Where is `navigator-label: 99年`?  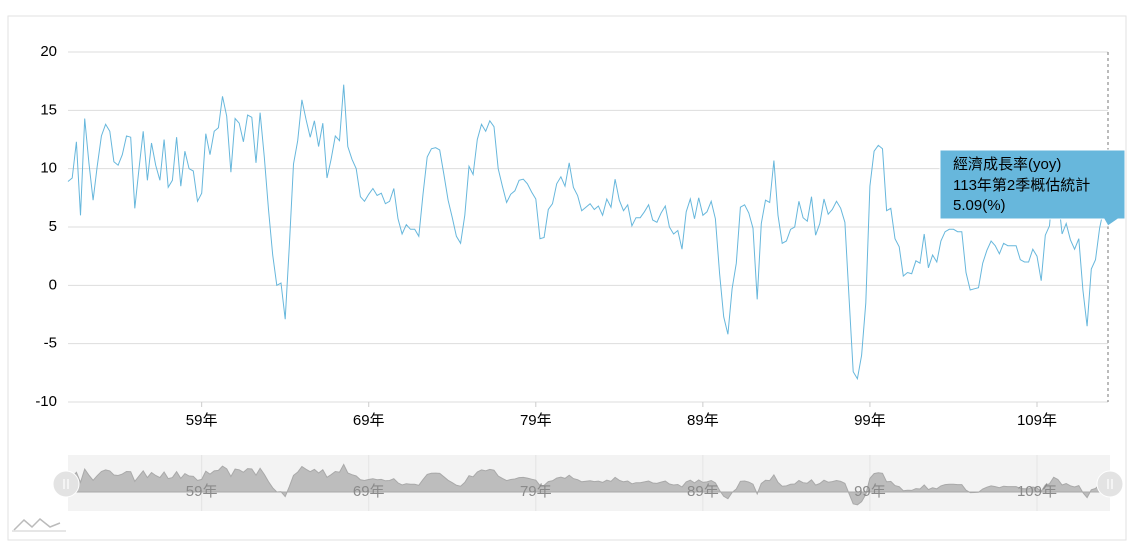
navigator-label: 99年 is located at coordinates (870, 491).